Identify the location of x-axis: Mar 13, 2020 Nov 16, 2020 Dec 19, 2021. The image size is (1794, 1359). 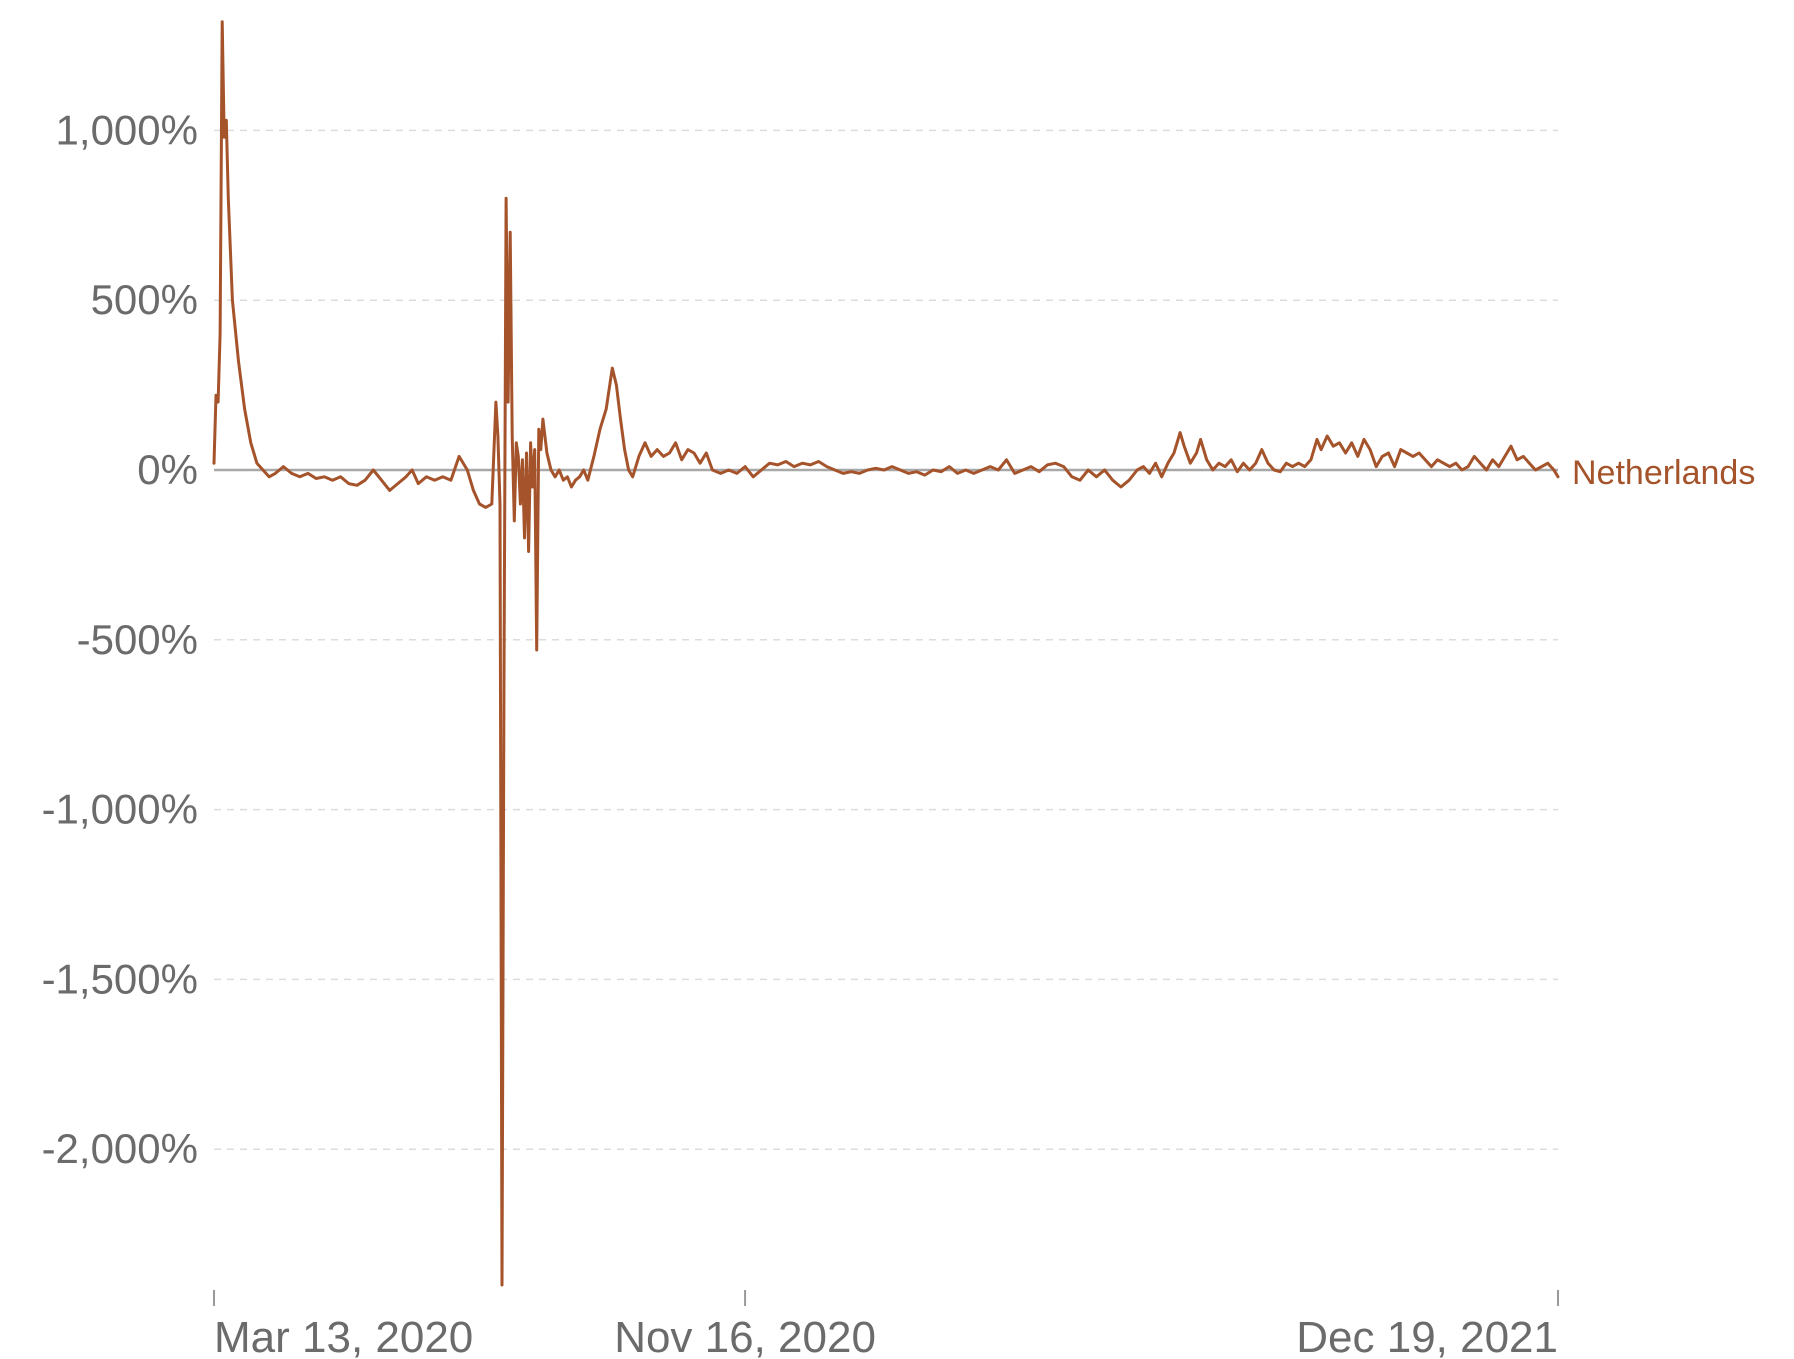
(886, 1324).